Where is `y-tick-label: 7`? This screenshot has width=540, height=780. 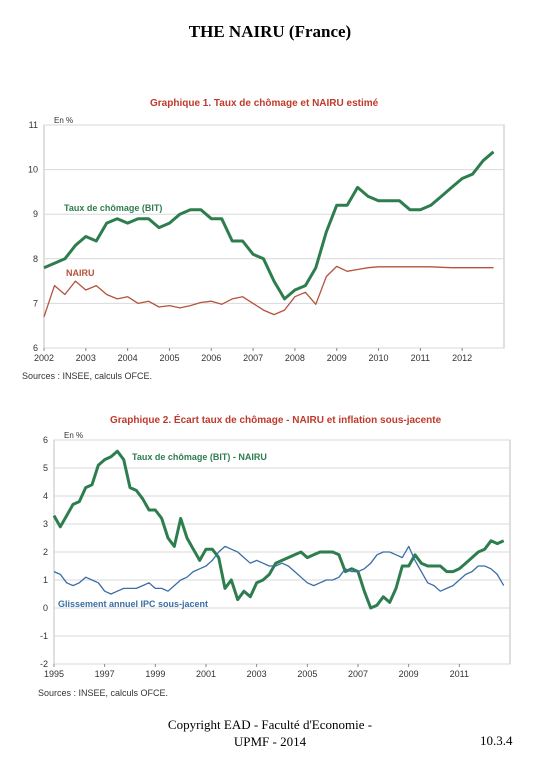 y-tick-label: 7 is located at coordinates (35, 303).